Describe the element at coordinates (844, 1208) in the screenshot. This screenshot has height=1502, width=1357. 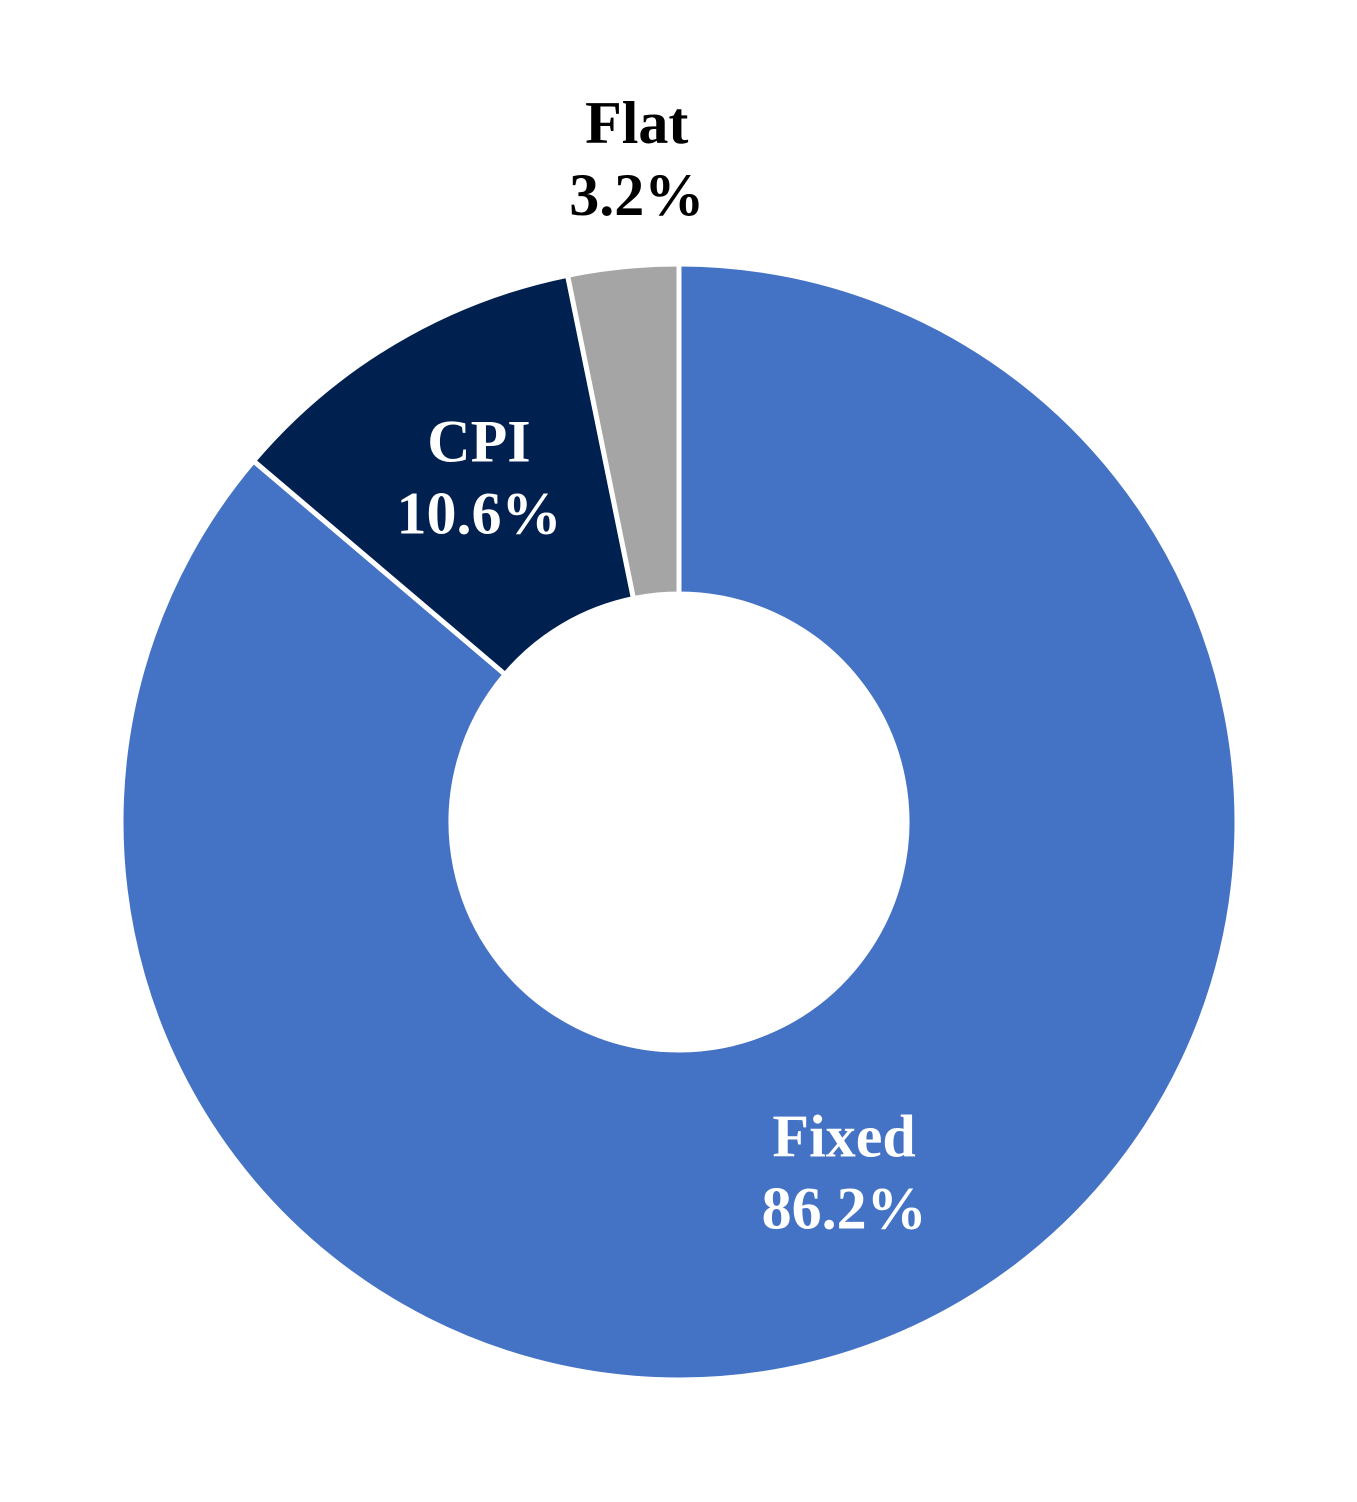
I see `value-label: 86.2%` at that location.